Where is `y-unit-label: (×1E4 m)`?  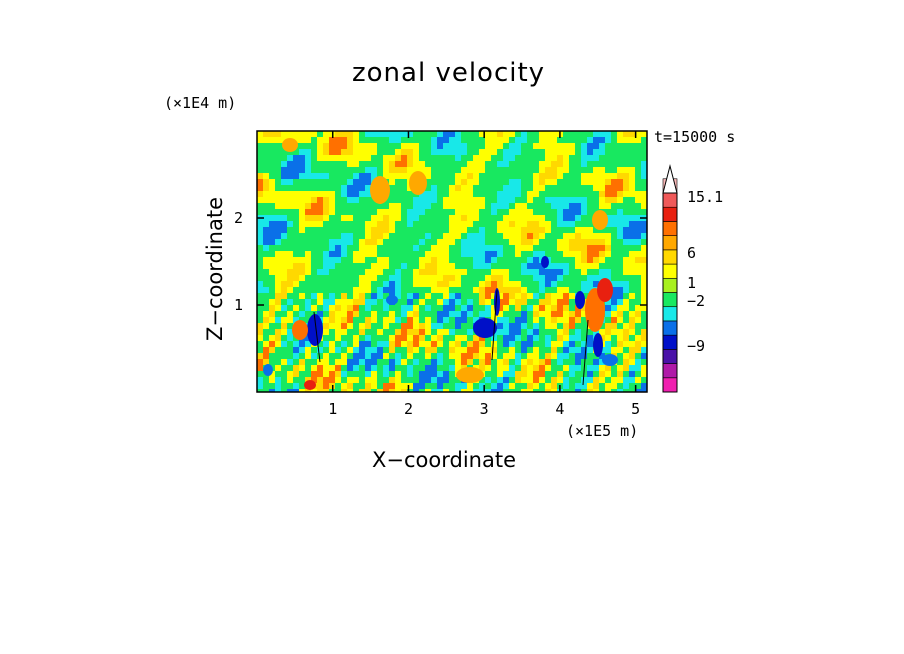 y-unit-label: (×1E4 m) is located at coordinates (200, 103).